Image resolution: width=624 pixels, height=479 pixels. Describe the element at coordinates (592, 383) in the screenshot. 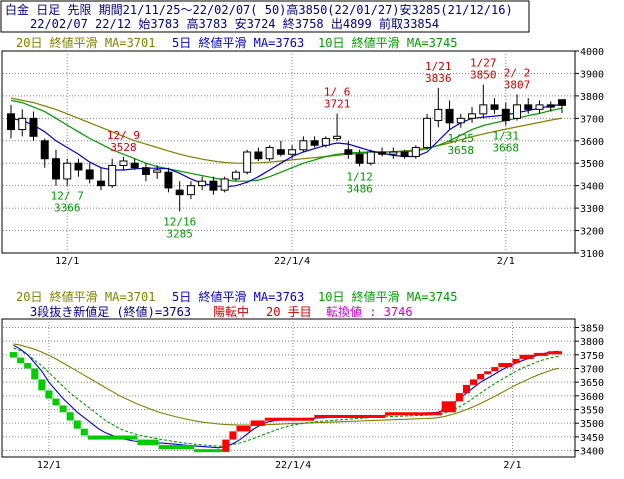

I see `bottom-y-tick-label: 3650` at that location.